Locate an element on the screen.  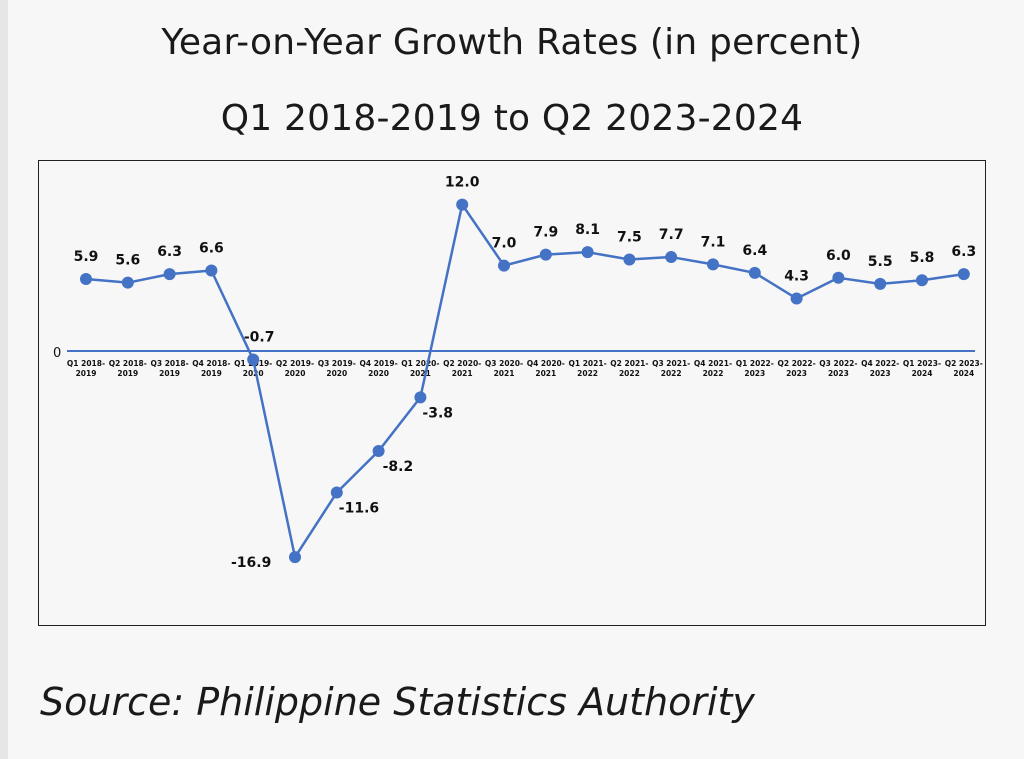
data-label: 7.5 is located at coordinates (629, 238).